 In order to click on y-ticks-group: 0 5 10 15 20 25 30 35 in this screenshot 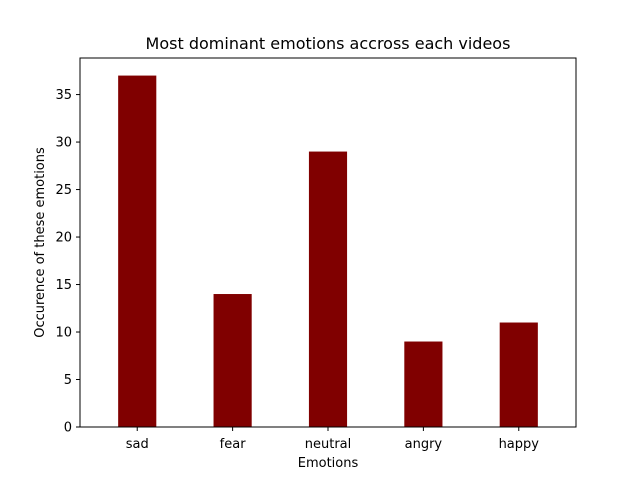, I will do `click(67, 262)`.